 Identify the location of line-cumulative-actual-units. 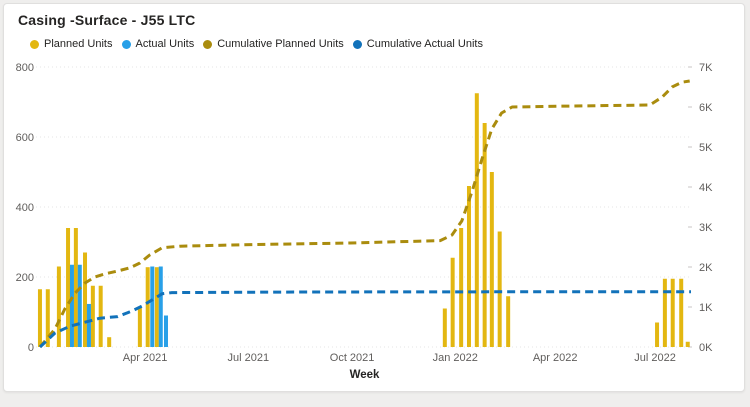
(364, 319).